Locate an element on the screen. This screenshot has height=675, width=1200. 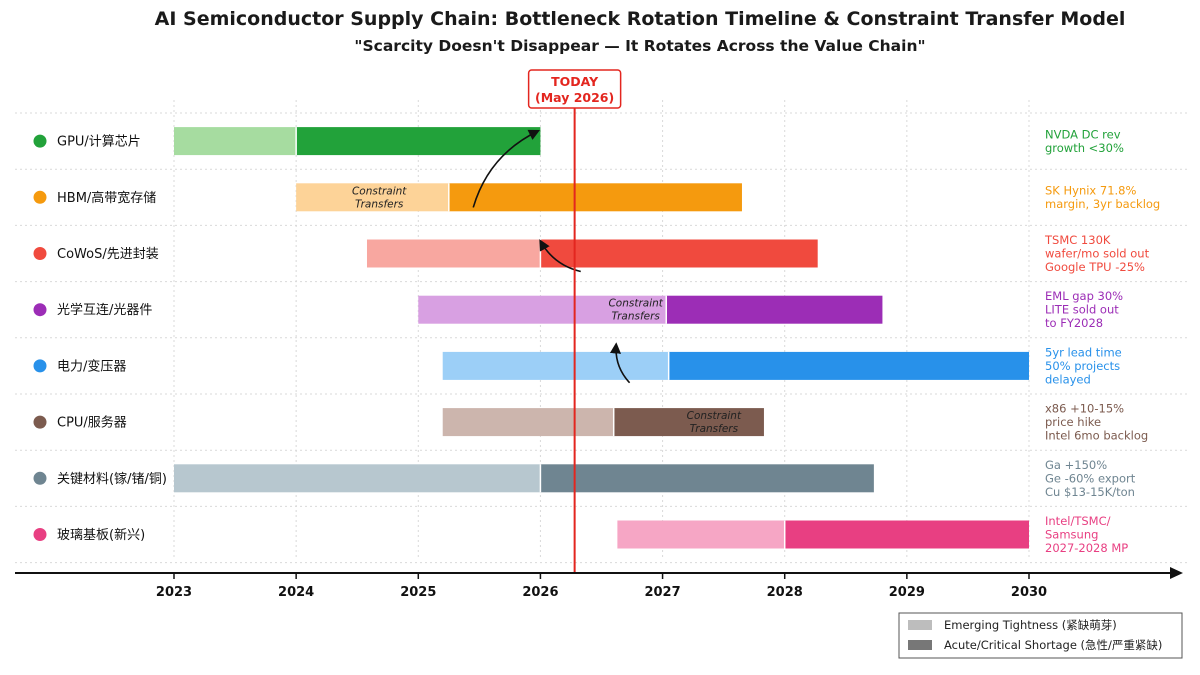
today-date: (May 2026) is located at coordinates (574, 97).